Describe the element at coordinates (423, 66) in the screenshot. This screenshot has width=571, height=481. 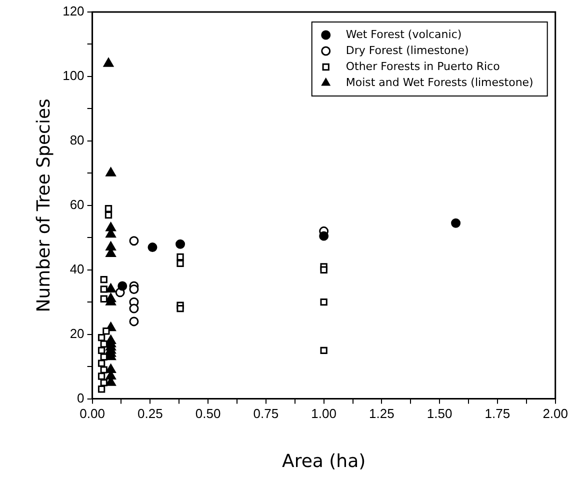
I see `legend-label: Other Forests in Puerto Rico` at that location.